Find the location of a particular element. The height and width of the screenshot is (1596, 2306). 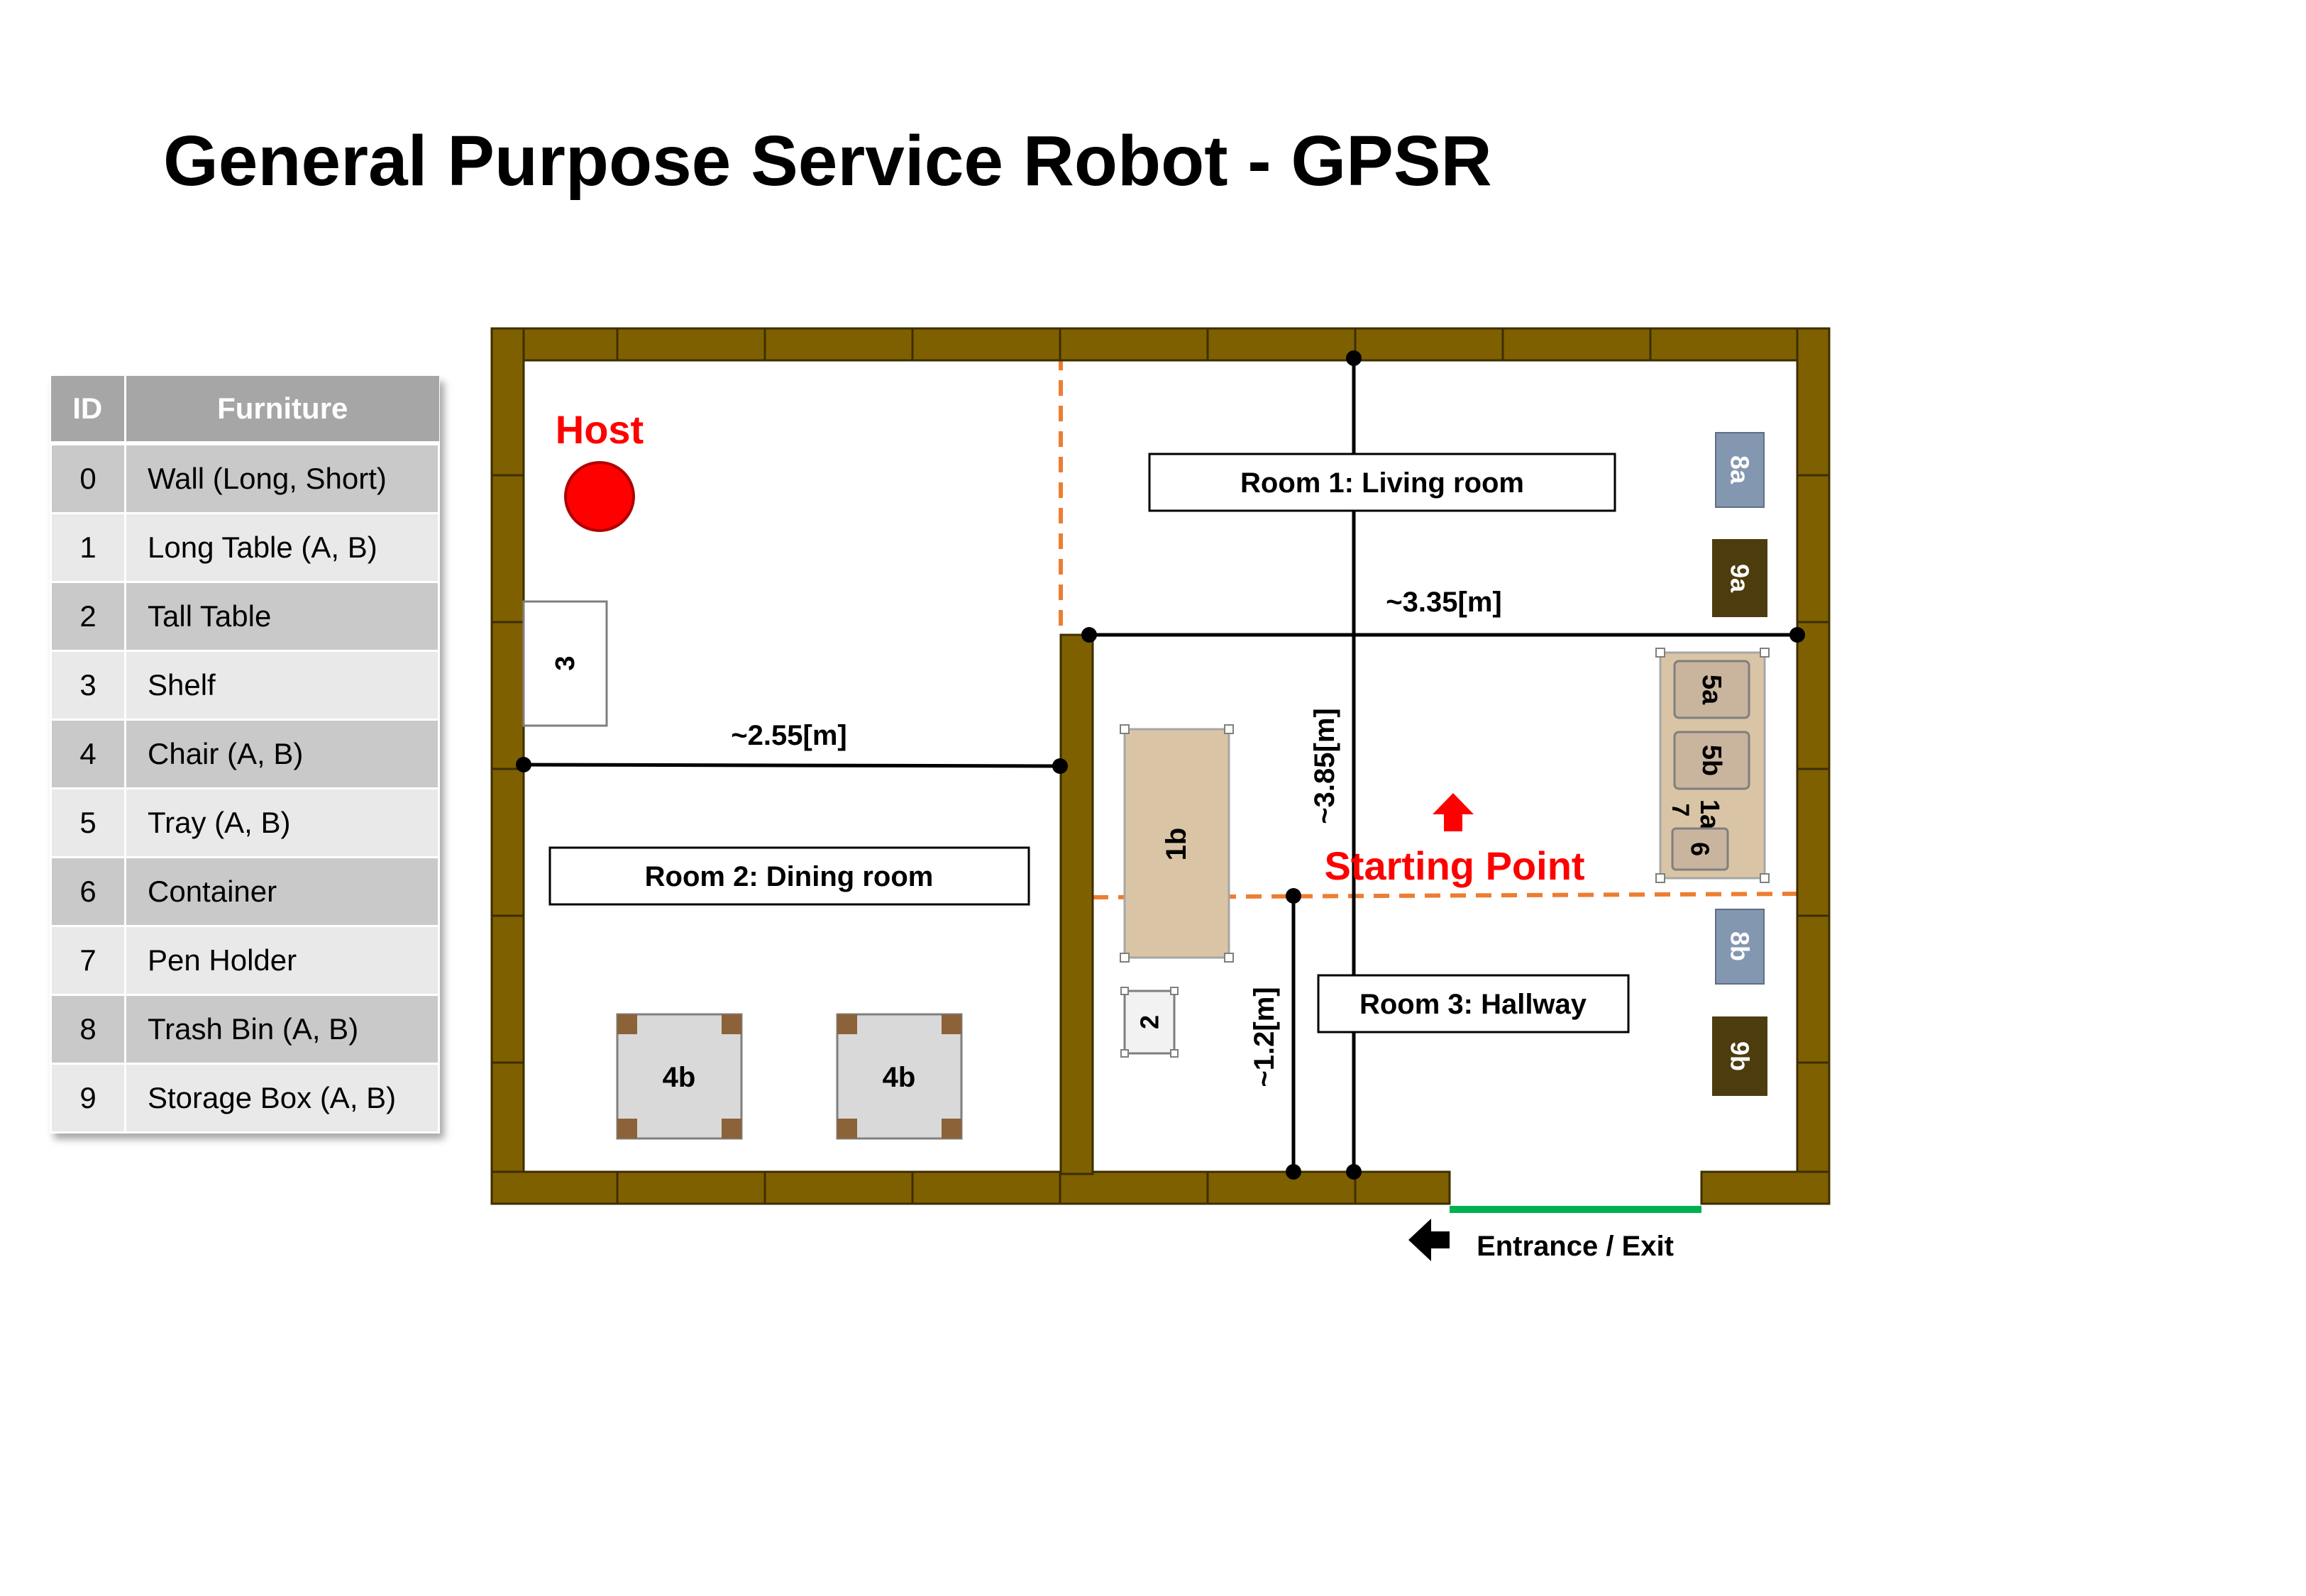

trash-bin-b: 8b is located at coordinates (1740, 947).